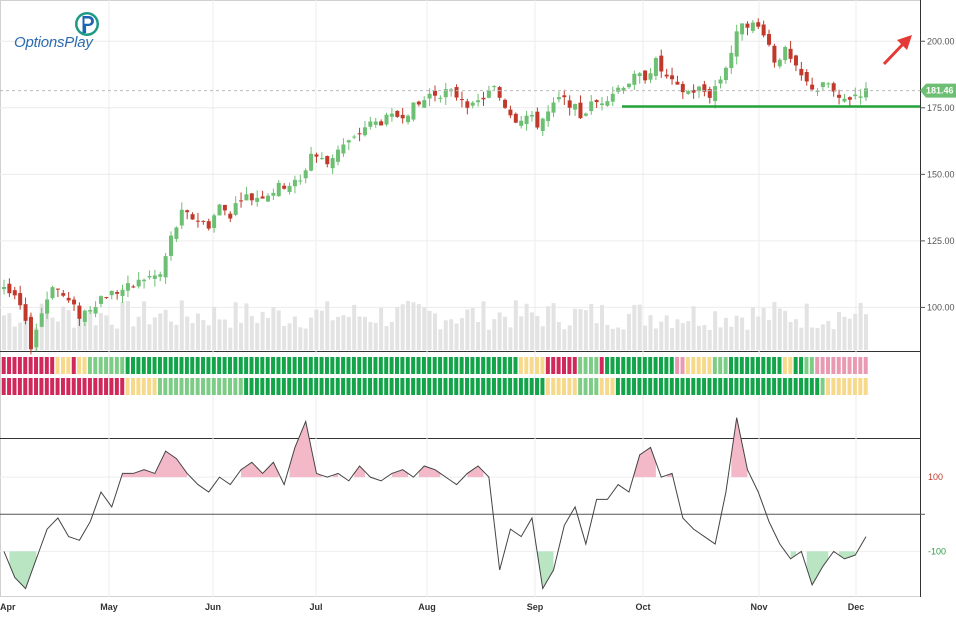 The height and width of the screenshot is (628, 956). What do you see at coordinates (941, 174) in the screenshot?
I see `price-tick-label: 150.00` at bounding box center [941, 174].